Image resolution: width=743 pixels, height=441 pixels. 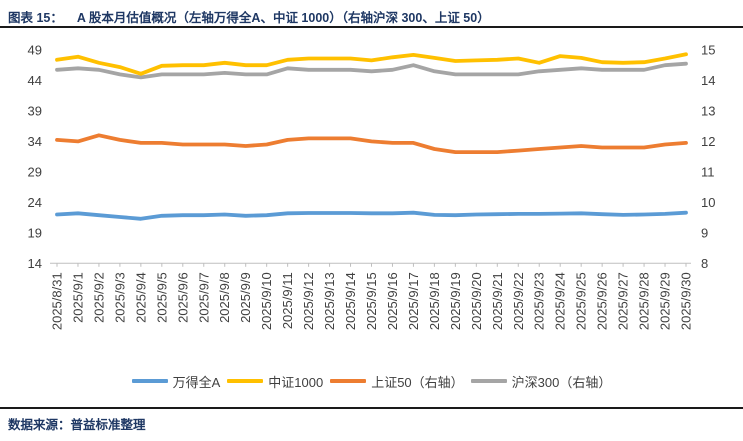 I want to click on legend-item-sse50: 上证50（右轴）, so click(x=397, y=381).